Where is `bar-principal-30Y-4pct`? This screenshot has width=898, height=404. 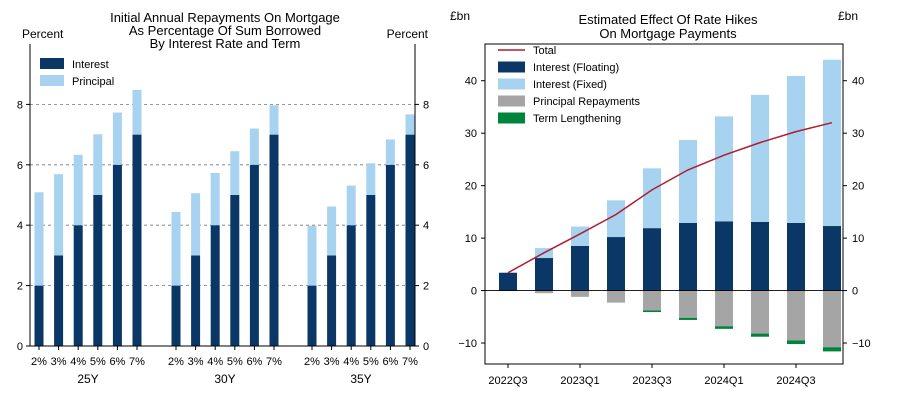
bar-principal-30Y-4pct is located at coordinates (215, 199).